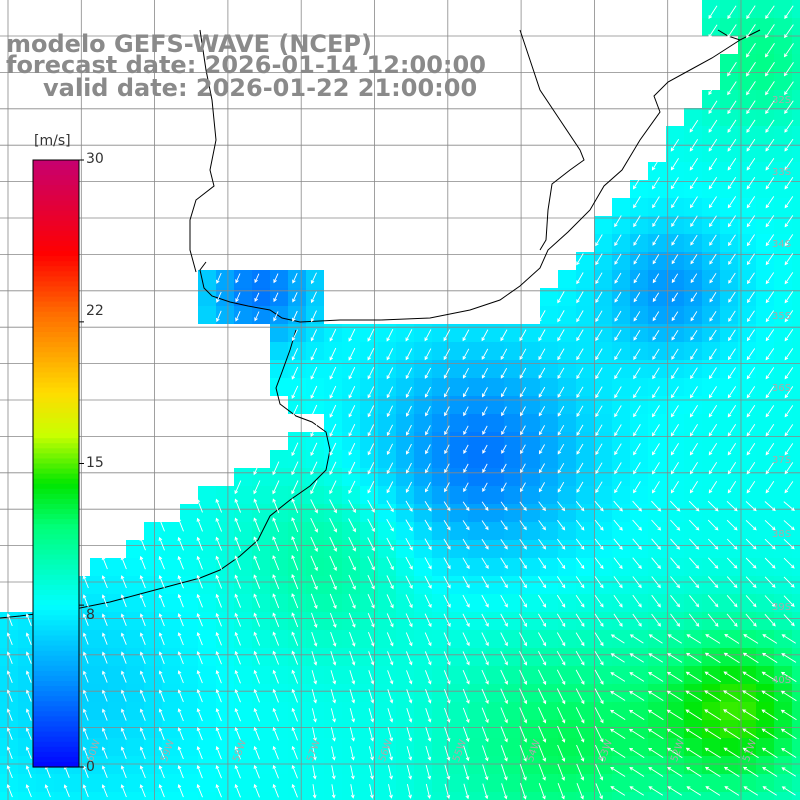  Describe the element at coordinates (189, 44) in the screenshot. I see `title-model: modelo GEFS-WAVE (NCEP)` at that location.